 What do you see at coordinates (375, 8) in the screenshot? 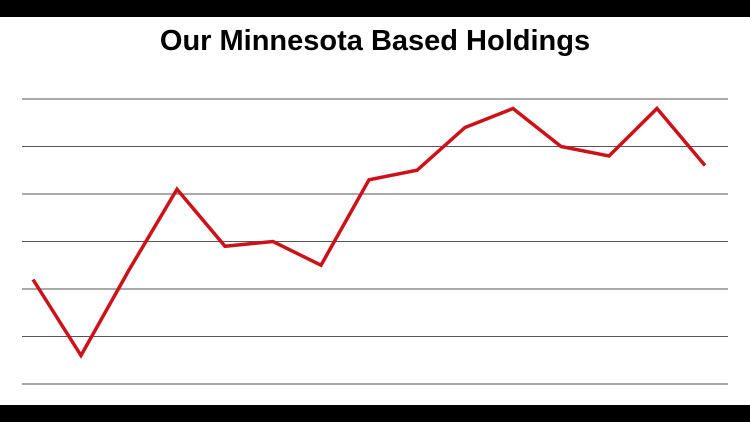
I see `top-bar` at bounding box center [375, 8].